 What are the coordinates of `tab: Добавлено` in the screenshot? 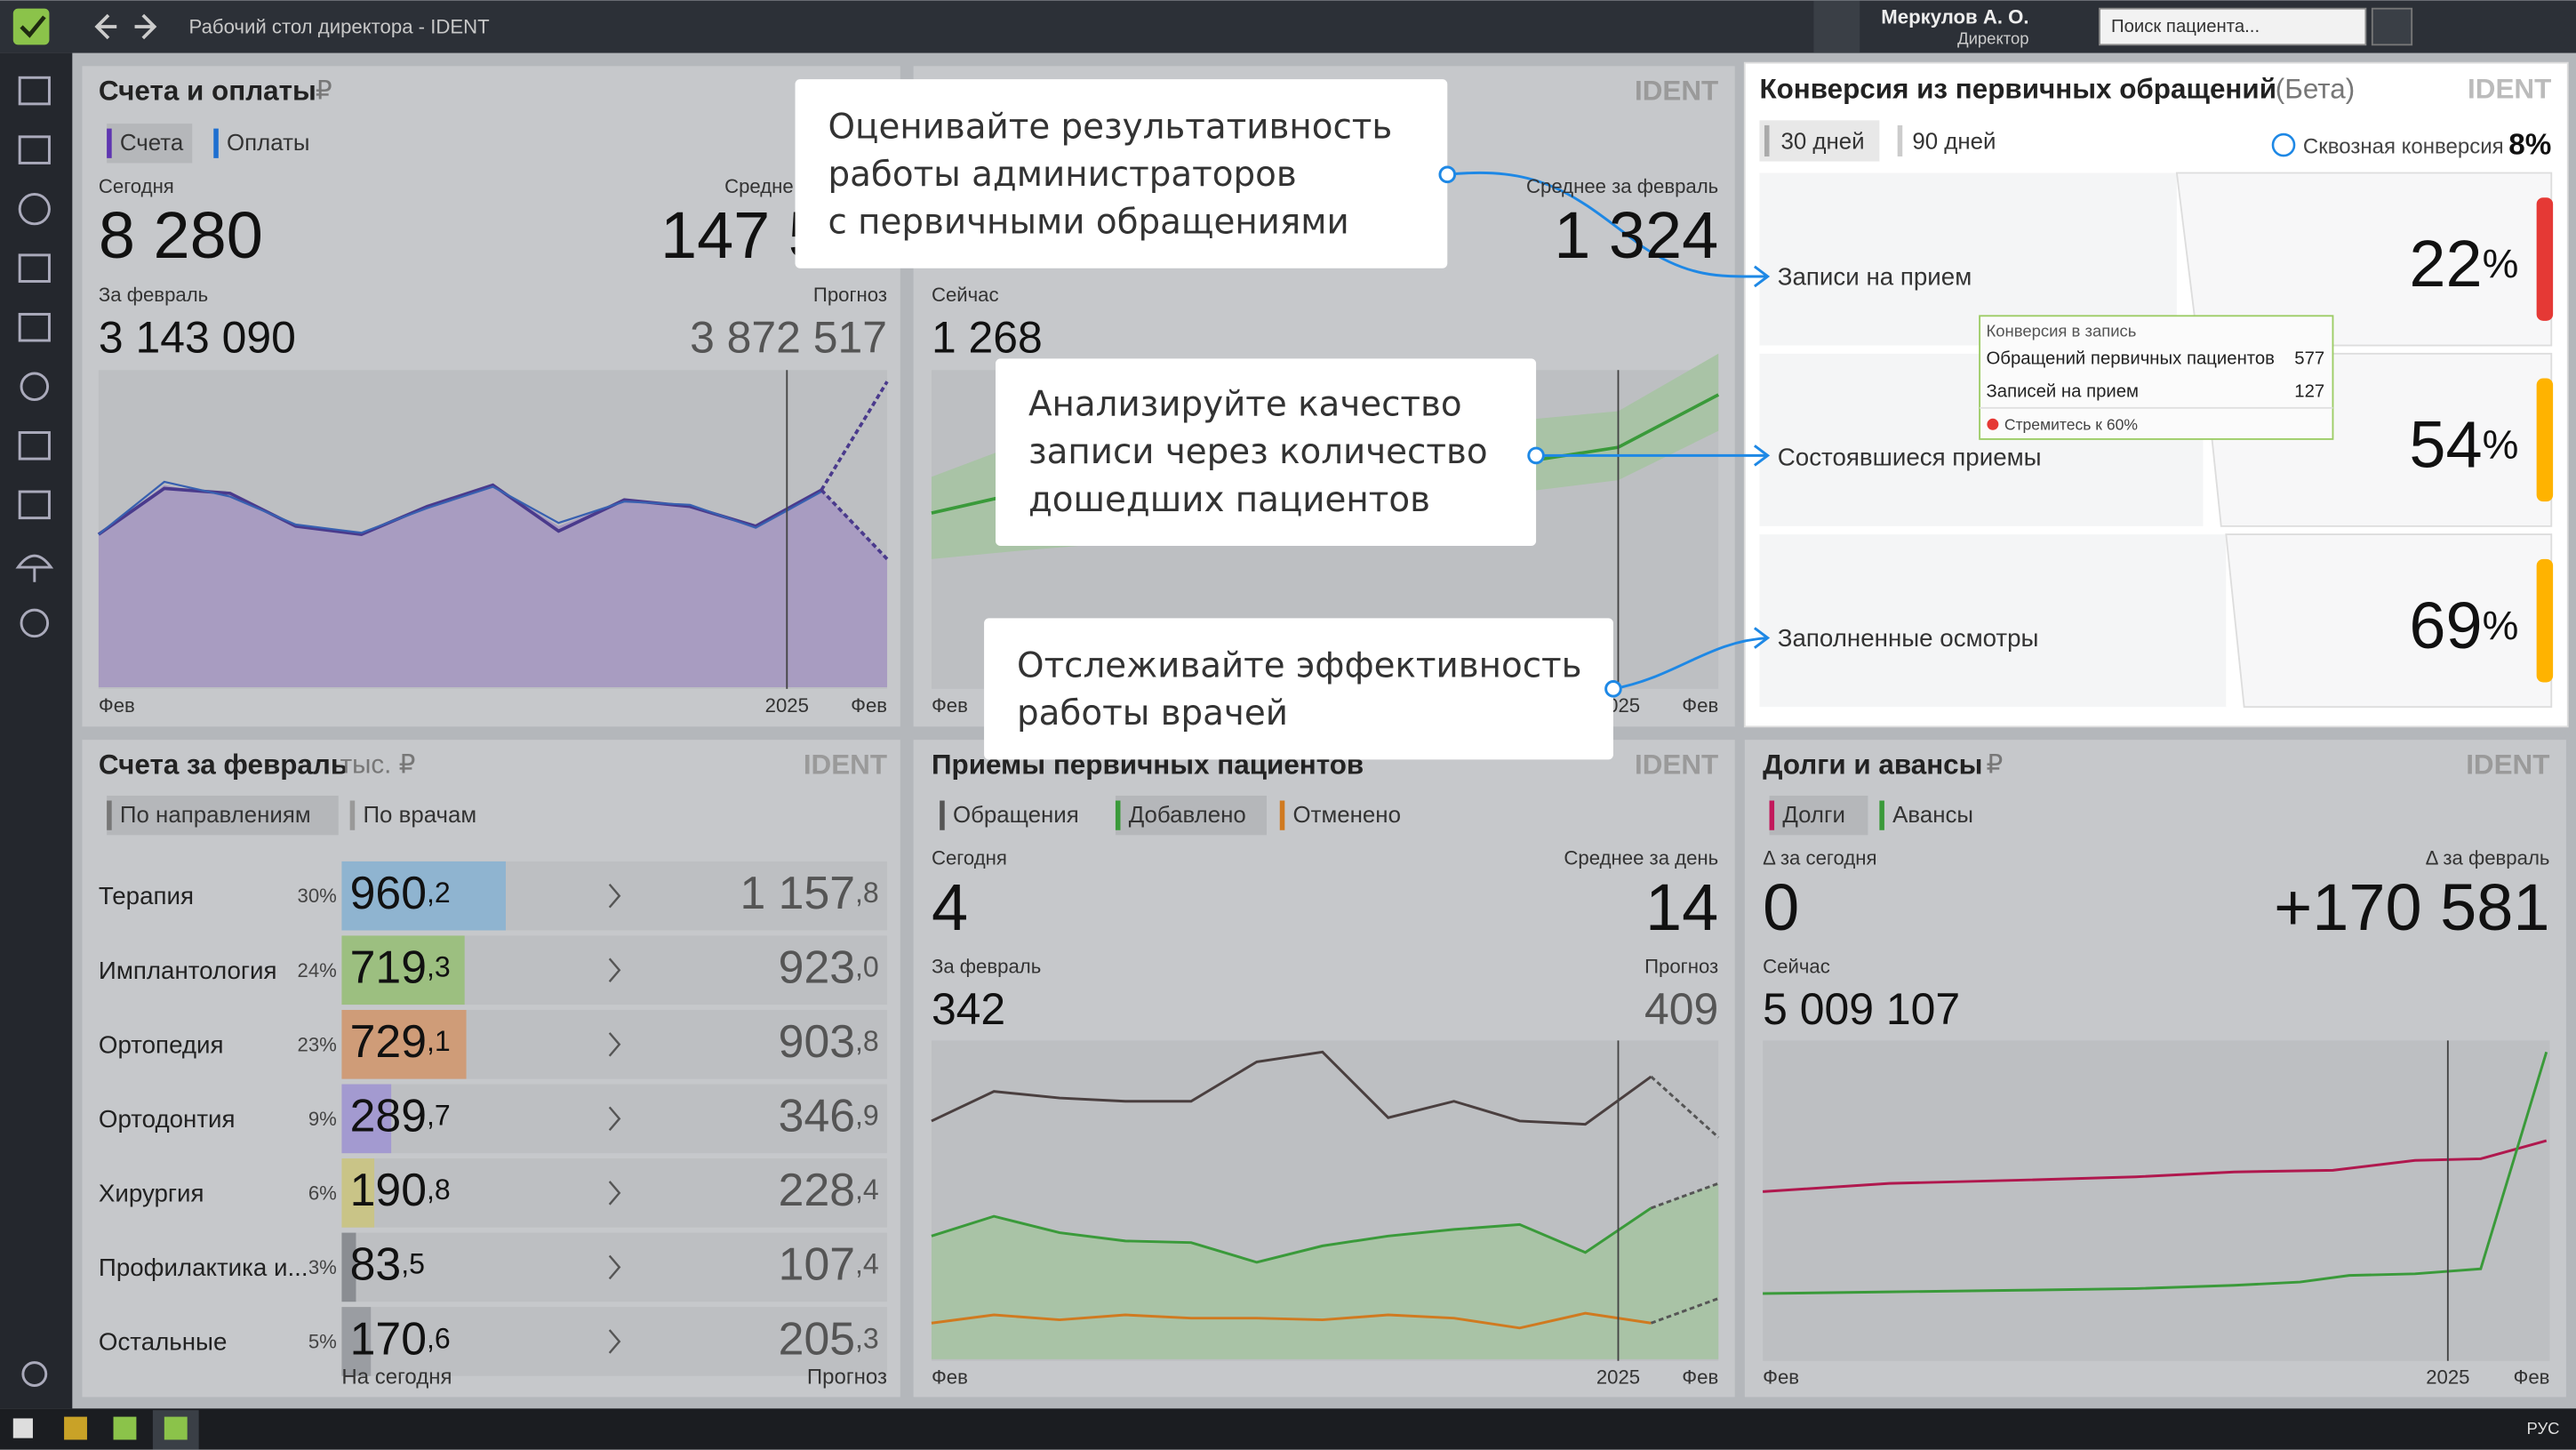 It's located at (1187, 815).